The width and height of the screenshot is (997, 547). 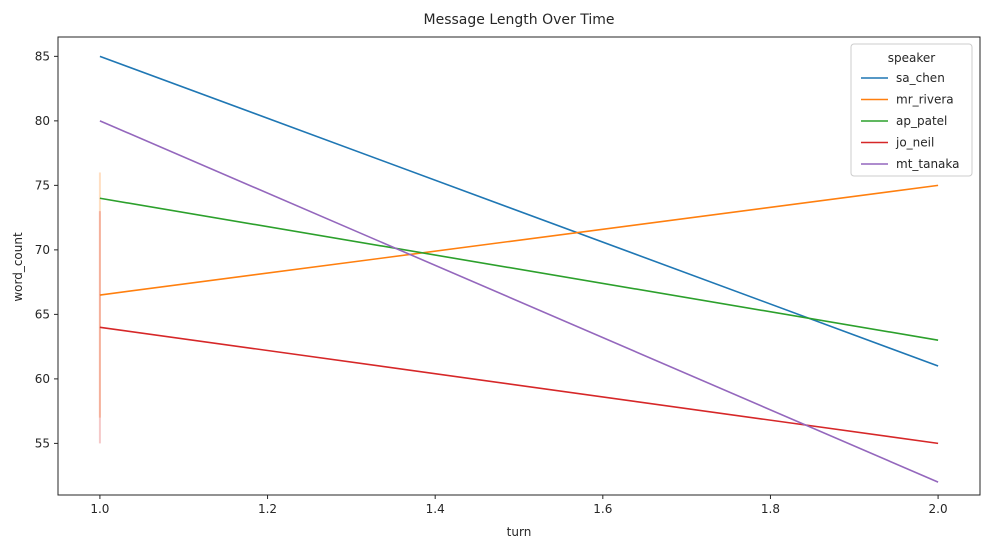 I want to click on y-tick-label: 65, so click(x=42, y=314).